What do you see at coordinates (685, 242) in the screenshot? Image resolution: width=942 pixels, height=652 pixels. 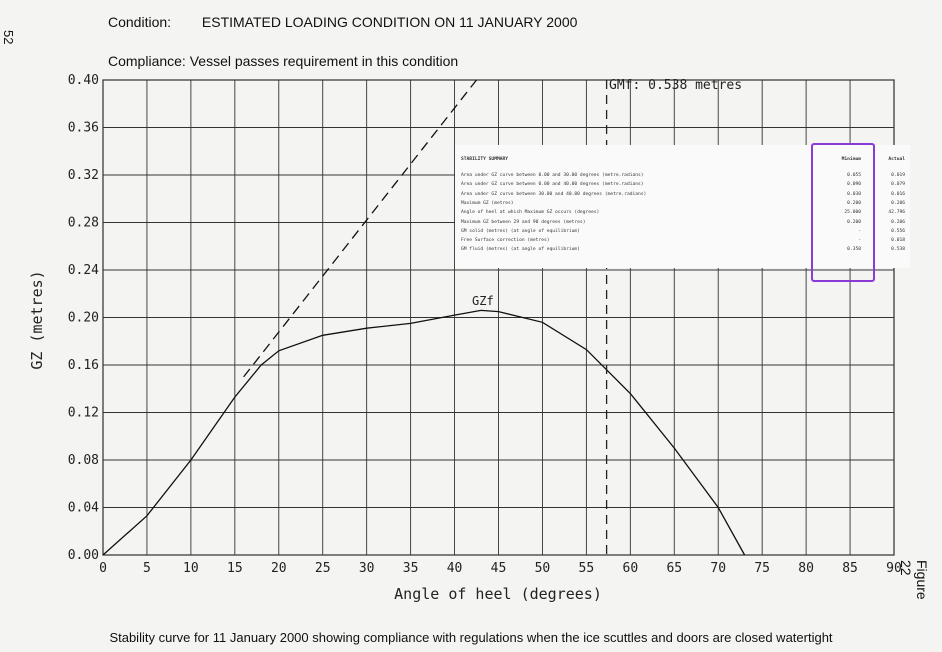 I see `summary-row: Free Surface correction (metres) - 0.018` at bounding box center [685, 242].